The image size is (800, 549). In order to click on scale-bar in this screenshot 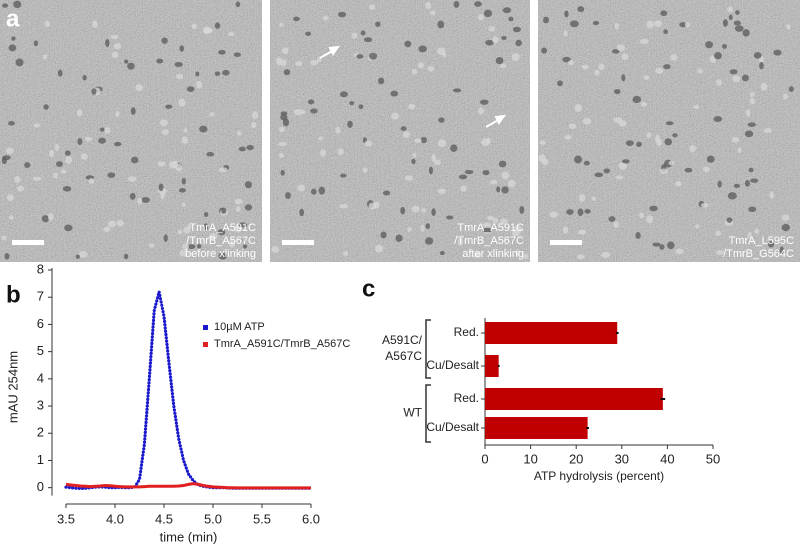, I will do `click(28, 242)`.